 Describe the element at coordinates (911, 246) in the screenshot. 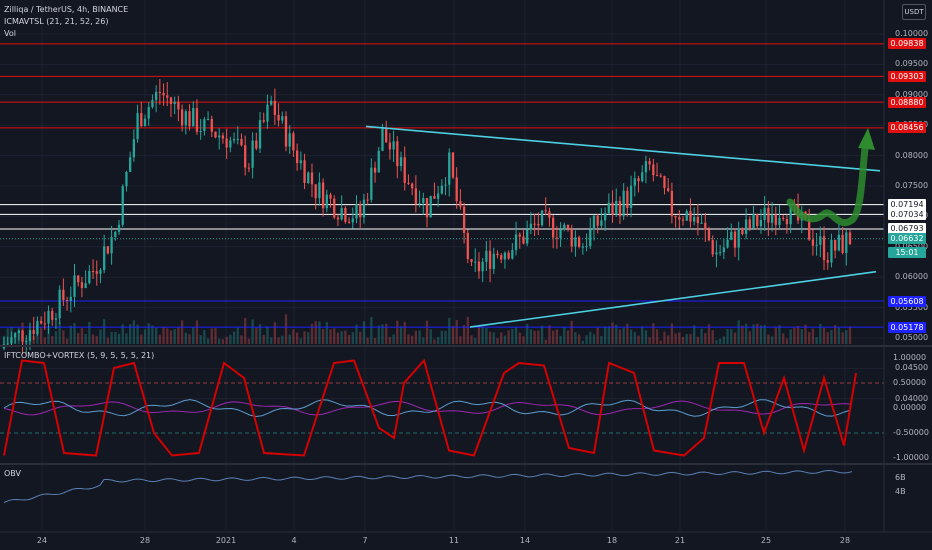

I see `price-tick-label: 0.06500` at that location.